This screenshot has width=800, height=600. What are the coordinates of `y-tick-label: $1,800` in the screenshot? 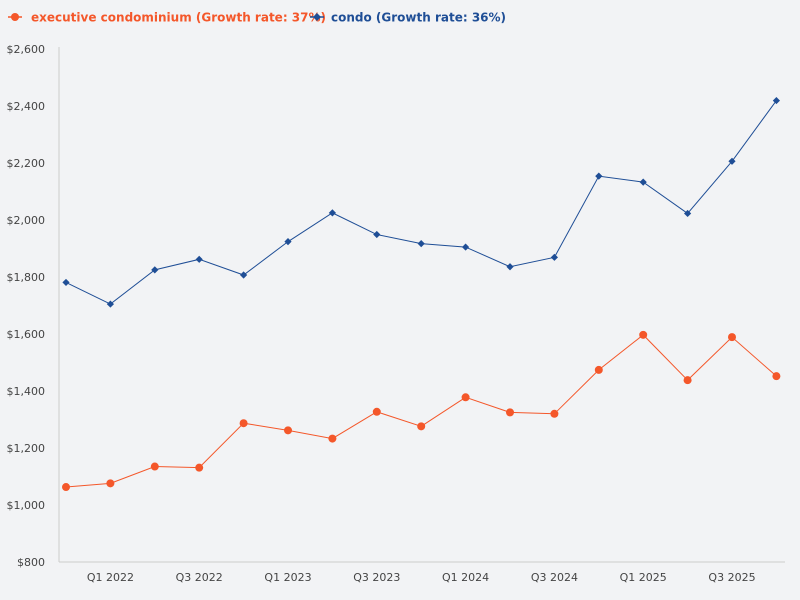 It's located at (26, 277).